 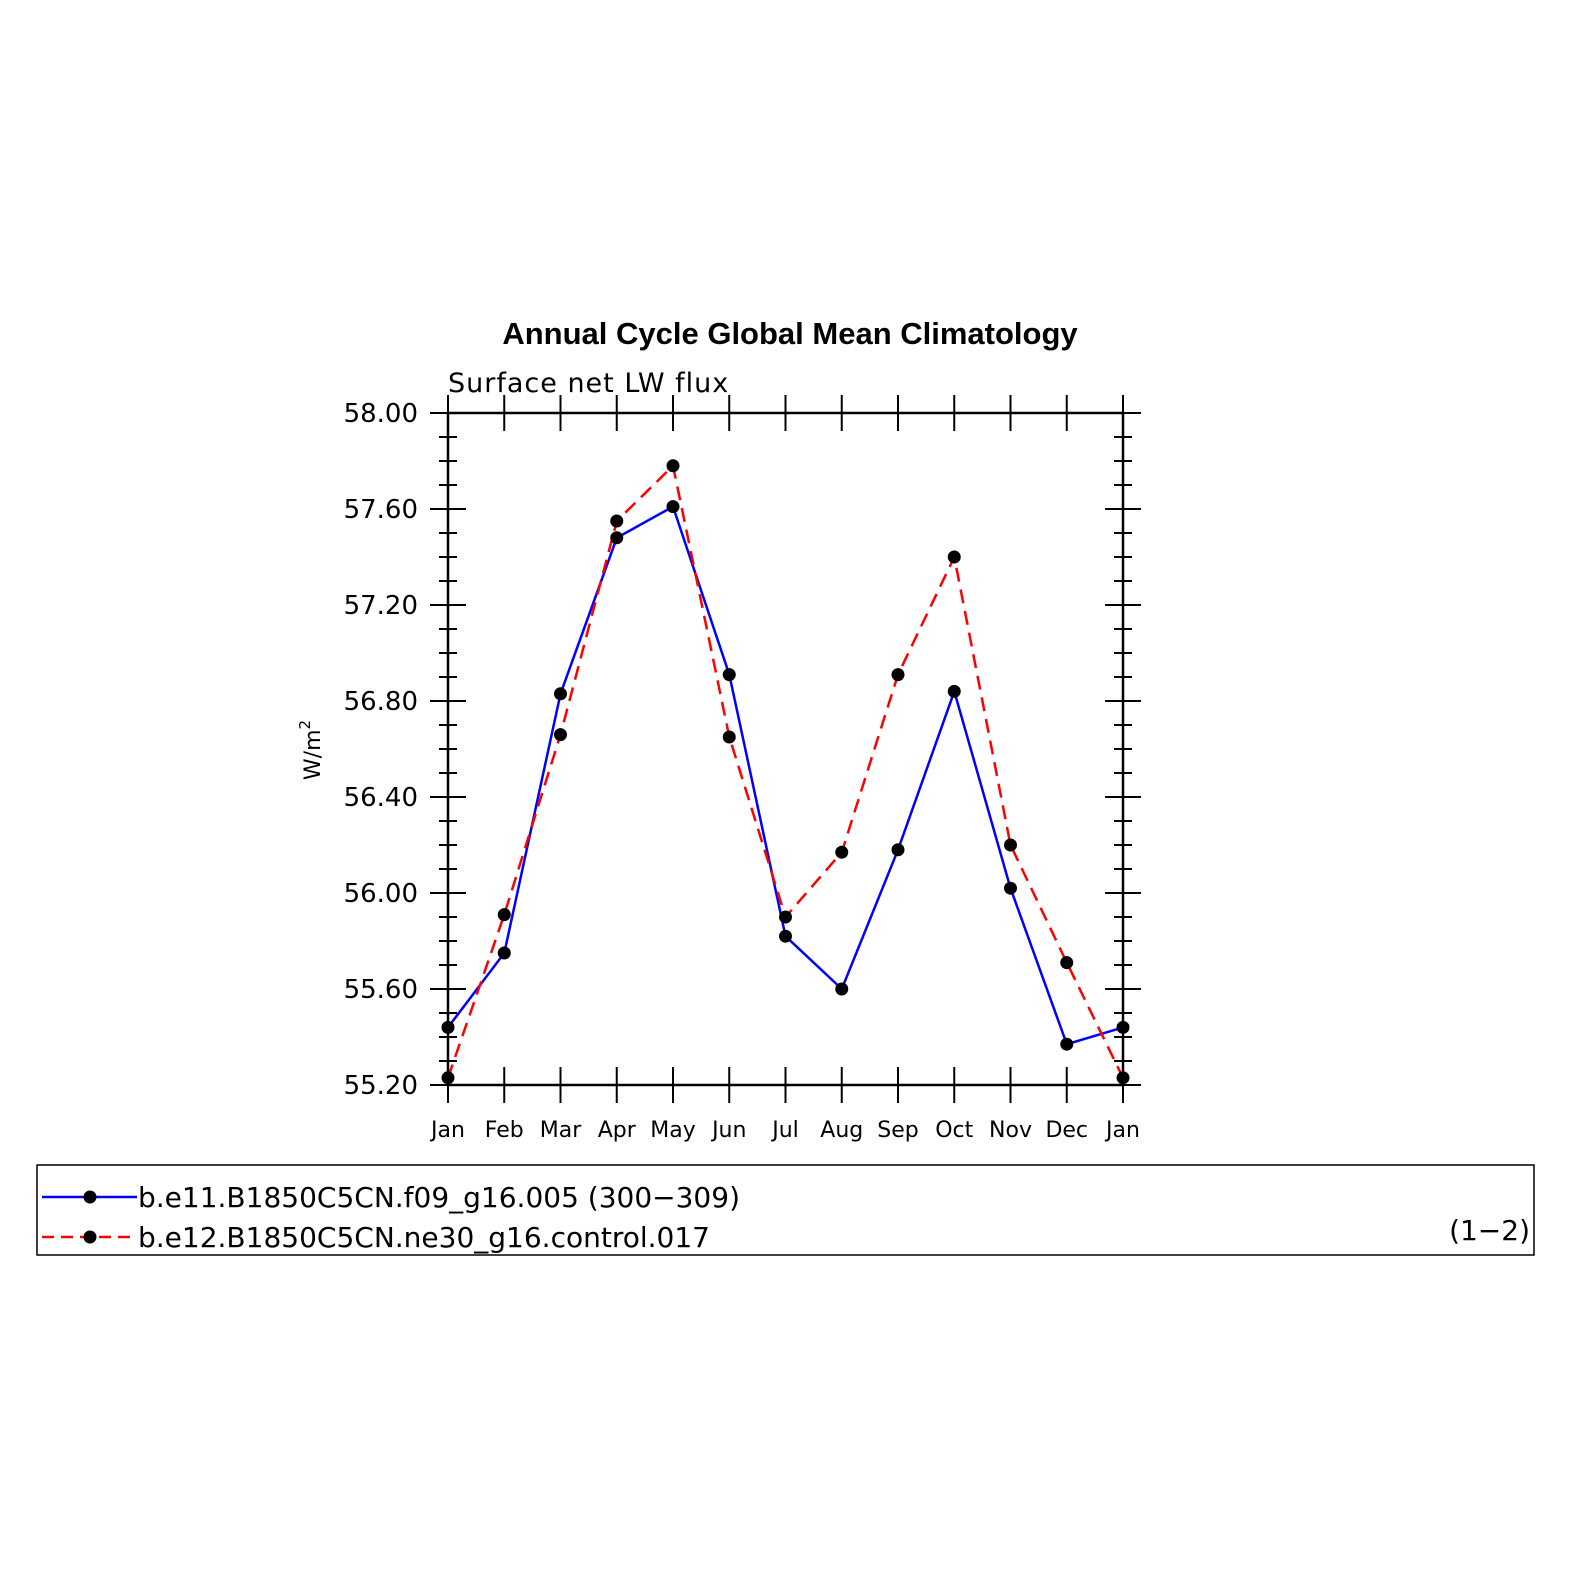 What do you see at coordinates (381, 414) in the screenshot?
I see `y-tick-label: 58.00` at bounding box center [381, 414].